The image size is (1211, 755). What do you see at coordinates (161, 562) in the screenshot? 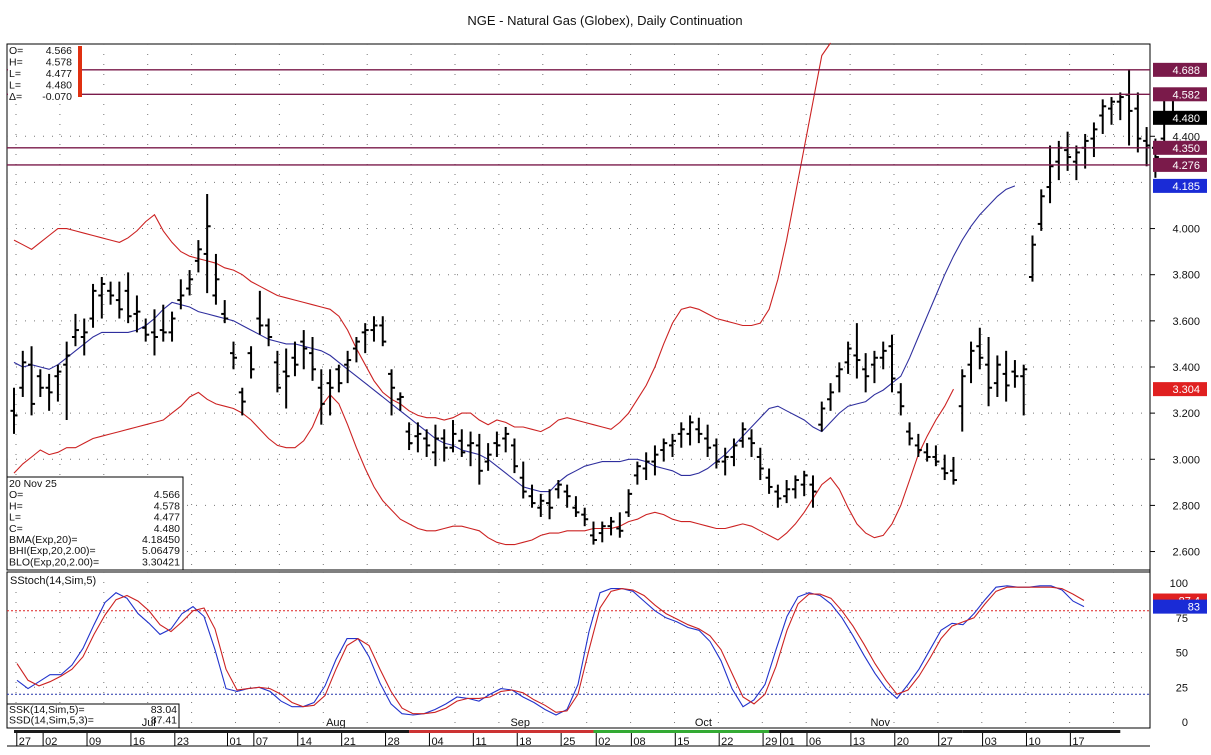
I see `data-window-value: 3.30421` at bounding box center [161, 562].